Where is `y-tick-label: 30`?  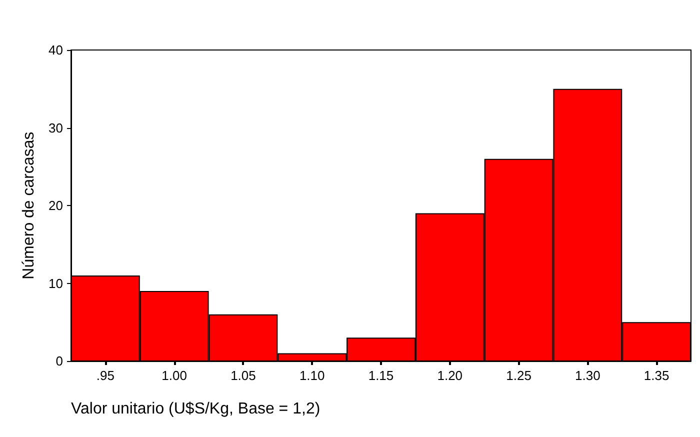
y-tick-label: 30 is located at coordinates (55, 128).